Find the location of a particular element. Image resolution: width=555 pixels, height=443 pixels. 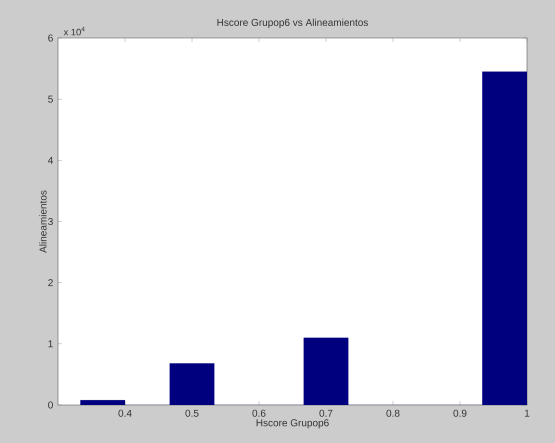

y-tick-label: 3 is located at coordinates (50, 222).